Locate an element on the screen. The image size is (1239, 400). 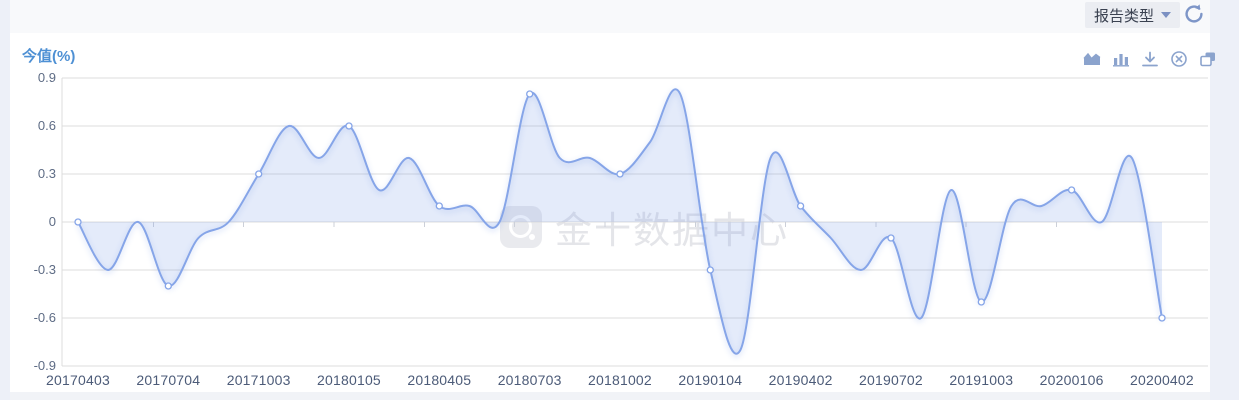
x-axis-label: 20170403 is located at coordinates (78, 380).